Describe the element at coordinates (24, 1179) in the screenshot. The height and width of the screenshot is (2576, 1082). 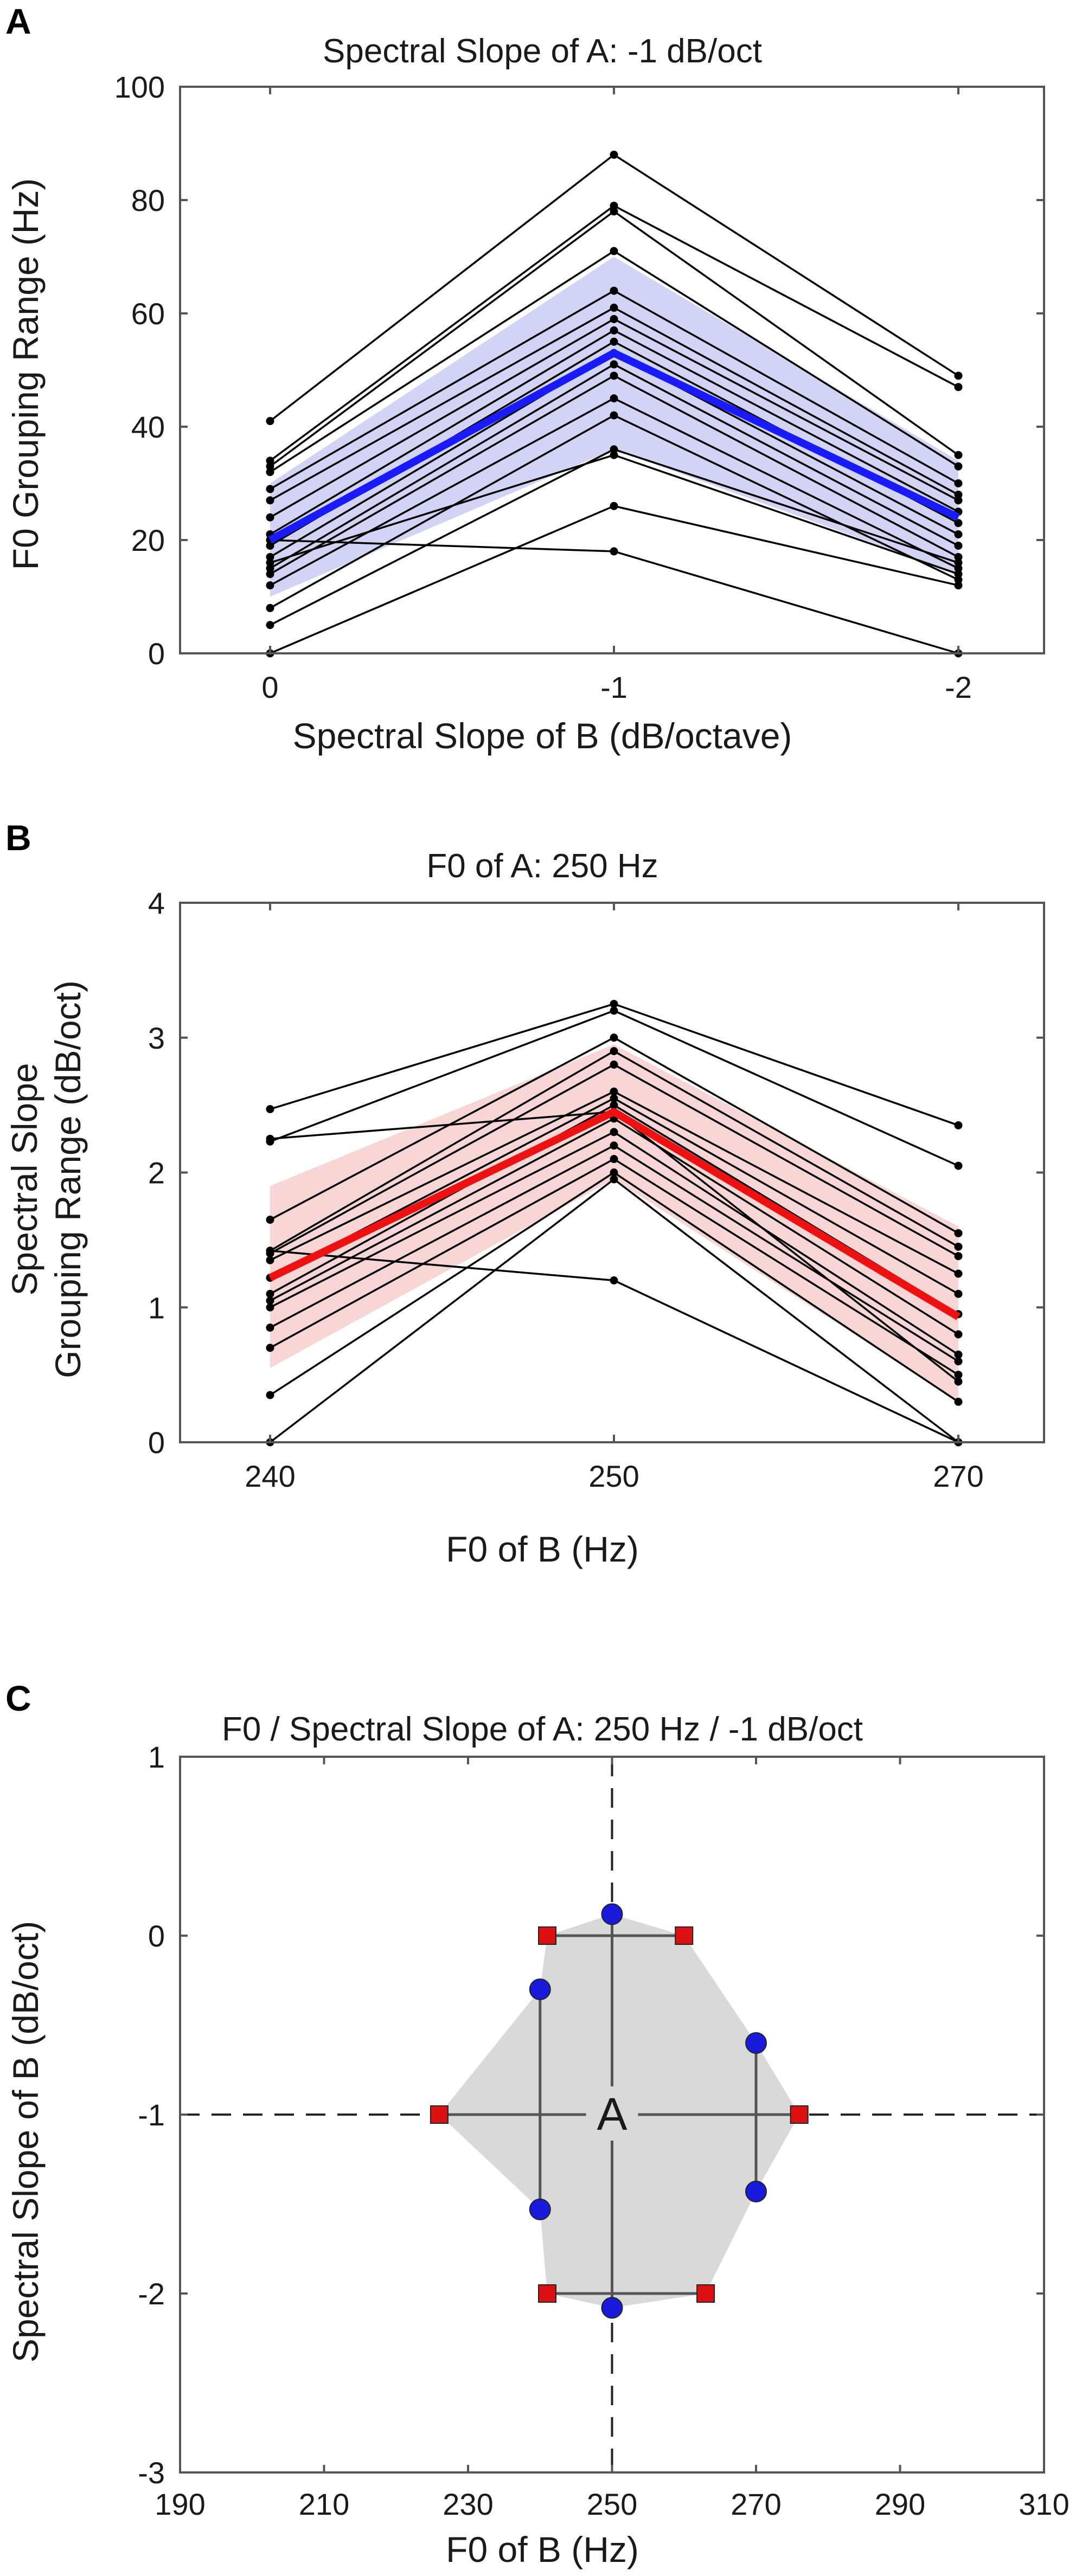
I see `panel-b-y-axis-label-line1: Spectral Slope` at that location.